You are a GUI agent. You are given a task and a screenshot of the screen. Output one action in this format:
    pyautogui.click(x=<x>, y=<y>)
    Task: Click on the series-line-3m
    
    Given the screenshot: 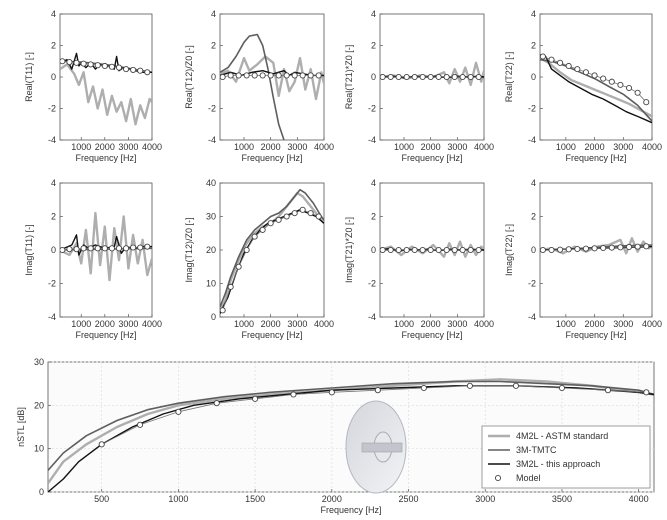 What is the action you would take?
    pyautogui.click(x=272, y=248)
    